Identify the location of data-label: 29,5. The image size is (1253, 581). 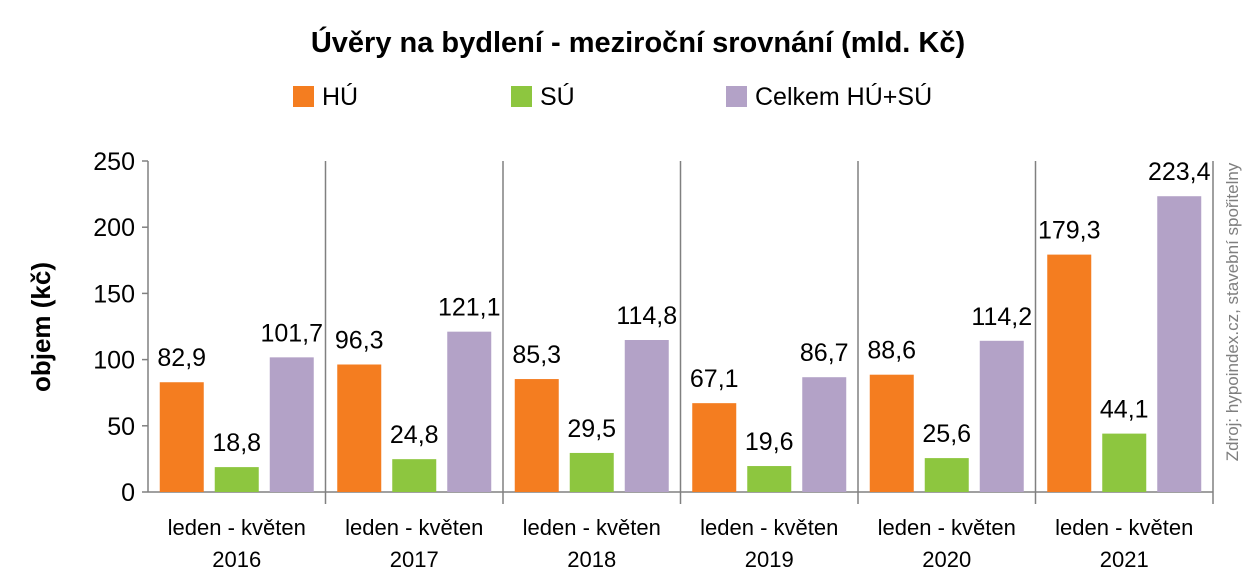
(591, 429).